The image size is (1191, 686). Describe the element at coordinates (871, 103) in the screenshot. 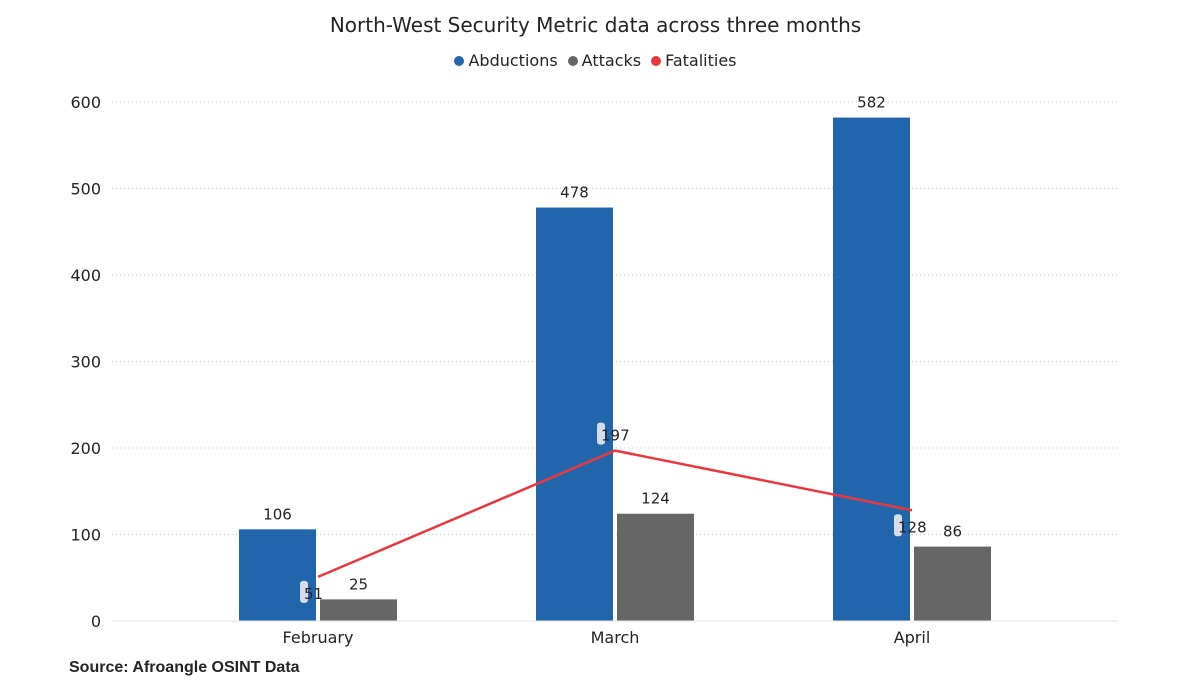

I see `data-label-abductions: 582` at that location.